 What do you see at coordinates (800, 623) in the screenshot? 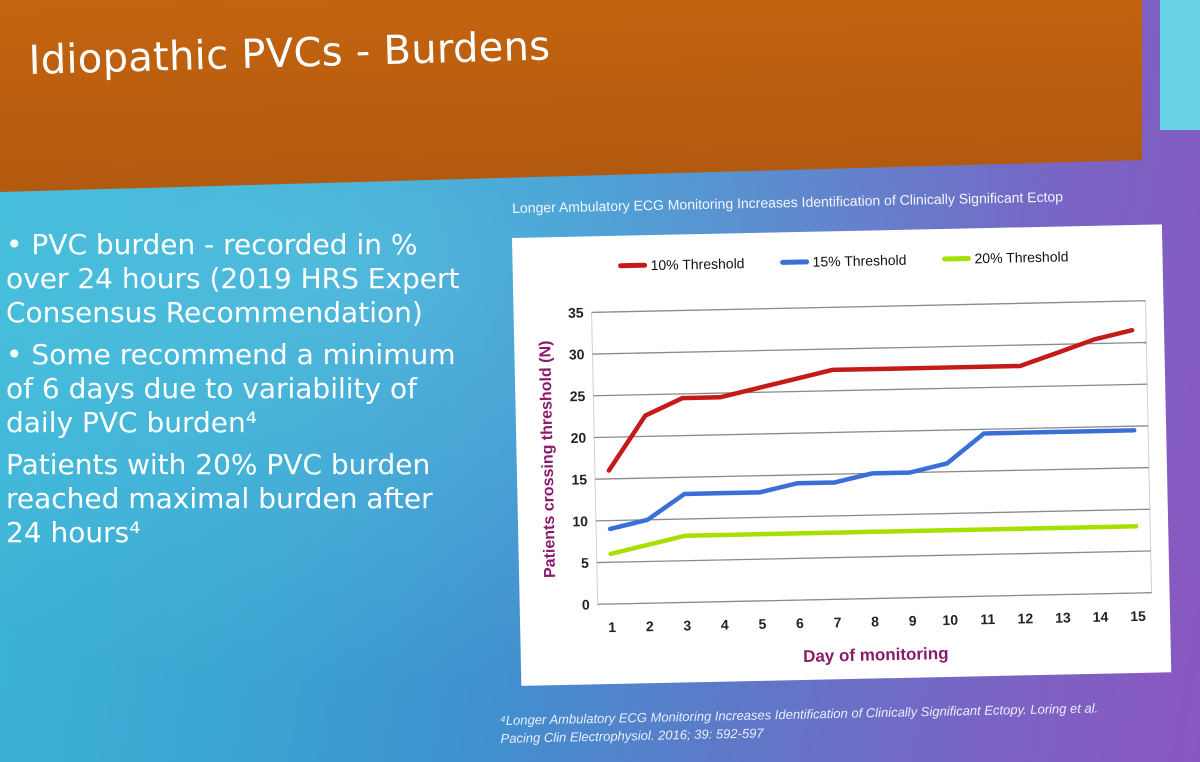
I see `x-tick-label: 6` at bounding box center [800, 623].